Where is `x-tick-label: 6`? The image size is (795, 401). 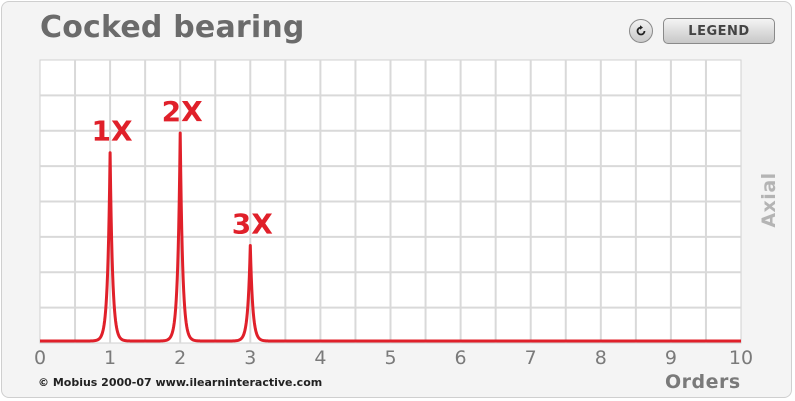 x-tick-label: 6 is located at coordinates (461, 358).